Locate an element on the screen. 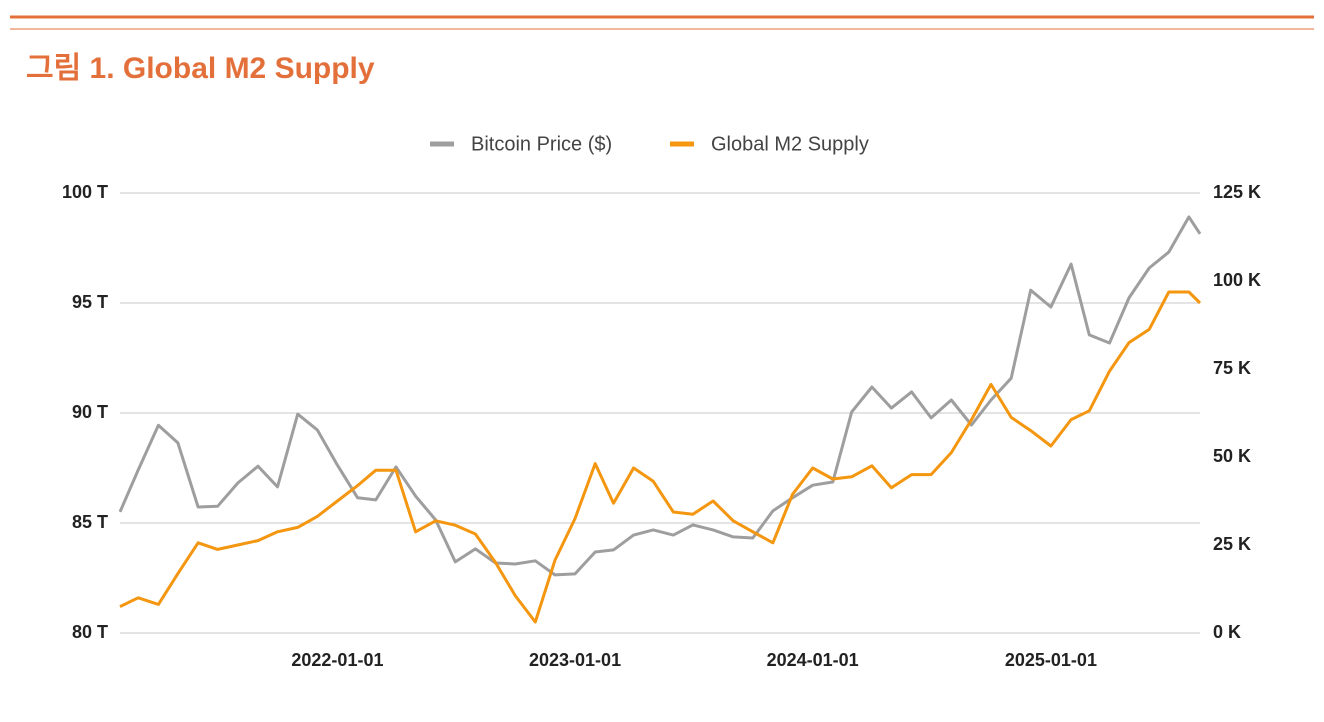  x-tick-label: 2024-01-01 is located at coordinates (813, 660).